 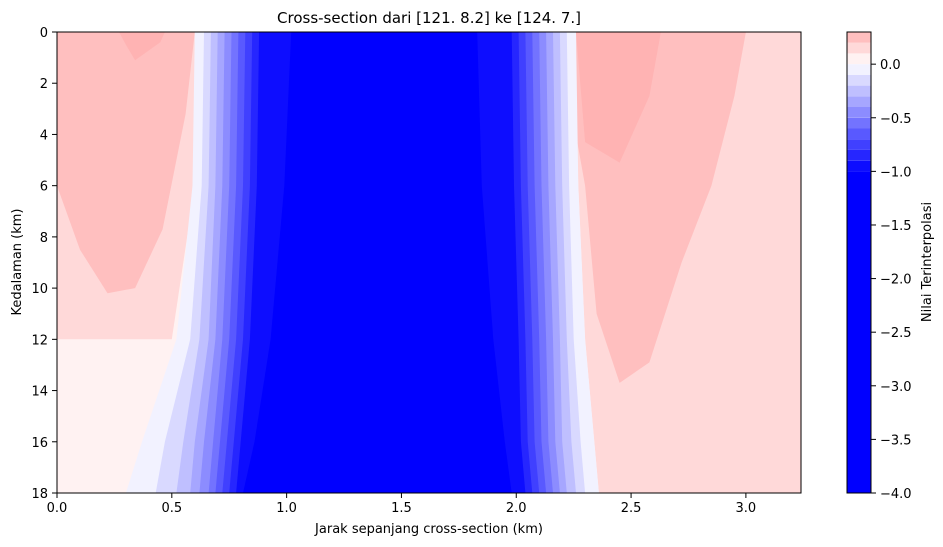 What do you see at coordinates (896, 440) in the screenshot?
I see `colorbar-tick-label-7: −3.5` at bounding box center [896, 440].